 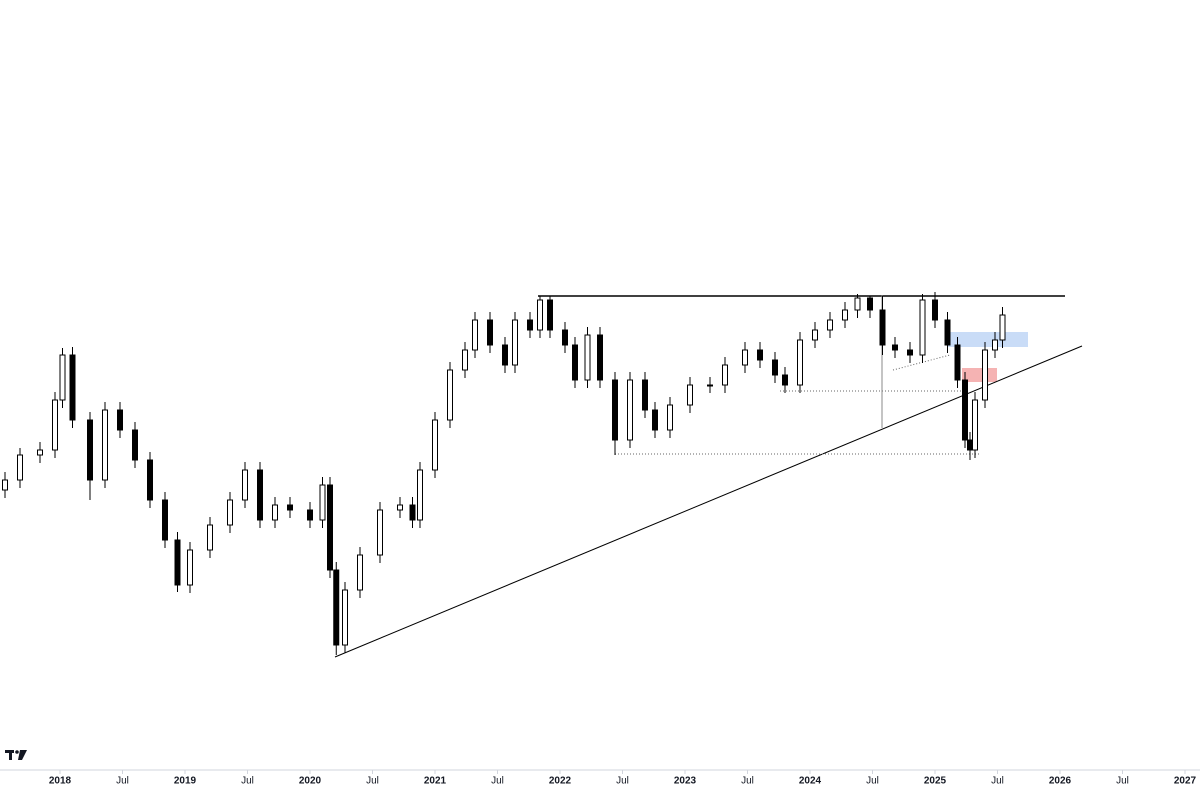 What do you see at coordinates (16, 755) in the screenshot?
I see `tradingview-logo` at bounding box center [16, 755].